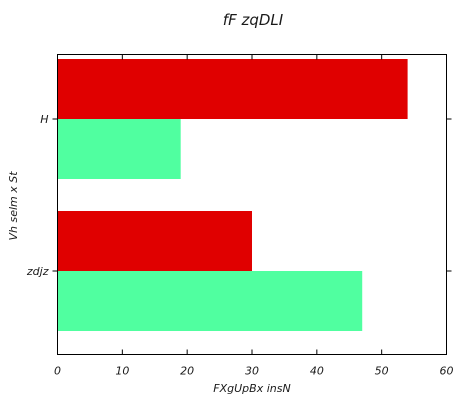 This screenshot has width=464, height=411. Describe the element at coordinates (382, 371) in the screenshot. I see `x-tick-label: 50` at that location.